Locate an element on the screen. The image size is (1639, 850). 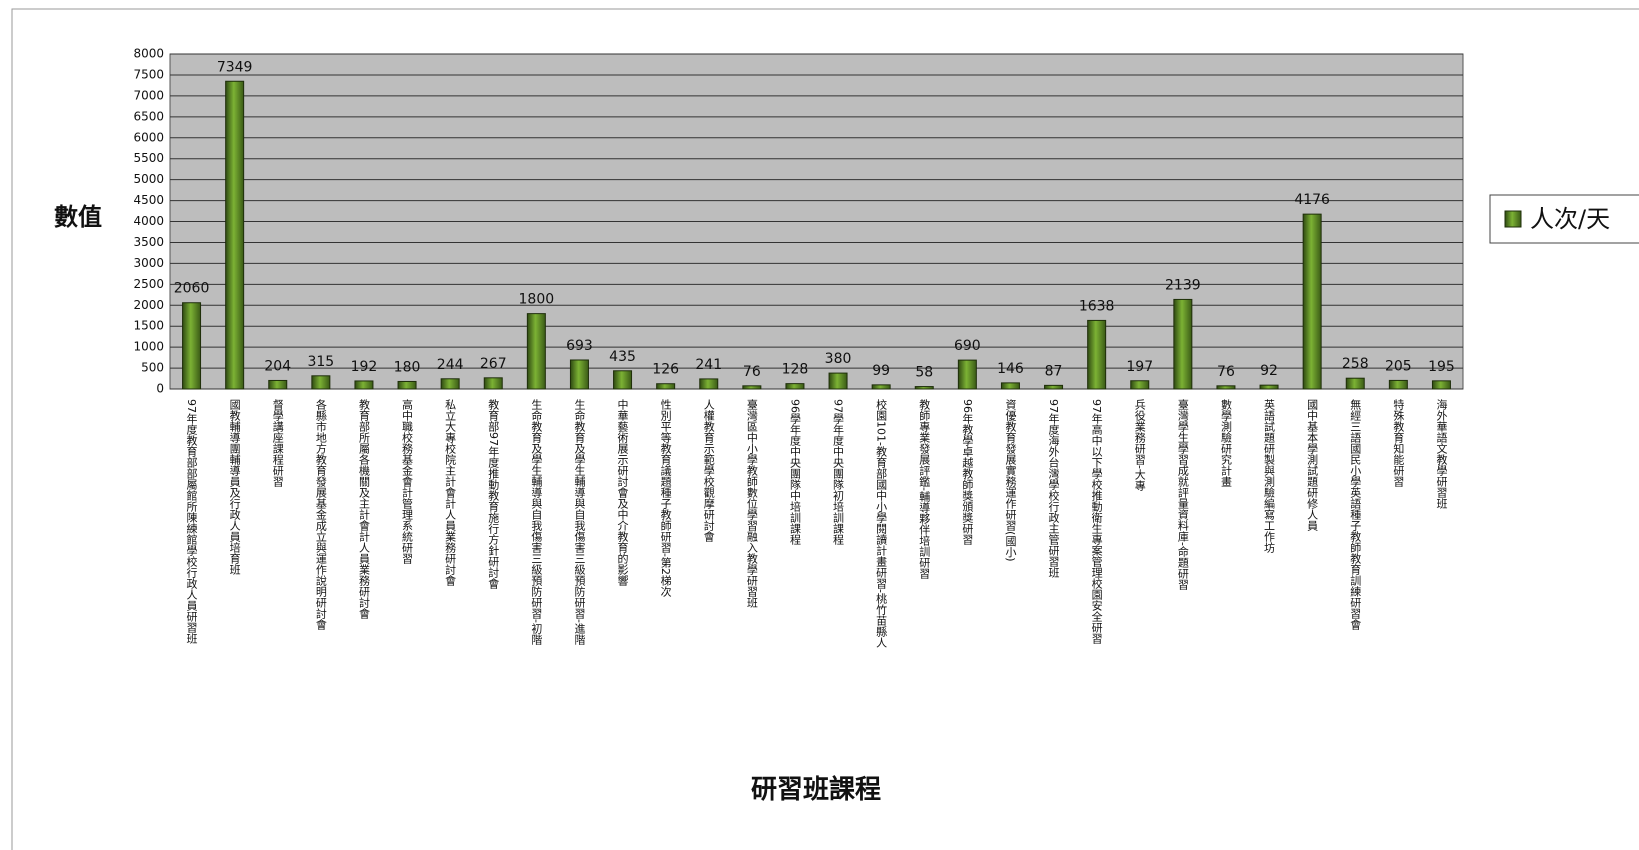
y-axis-label: 數值 is located at coordinates (78, 217).